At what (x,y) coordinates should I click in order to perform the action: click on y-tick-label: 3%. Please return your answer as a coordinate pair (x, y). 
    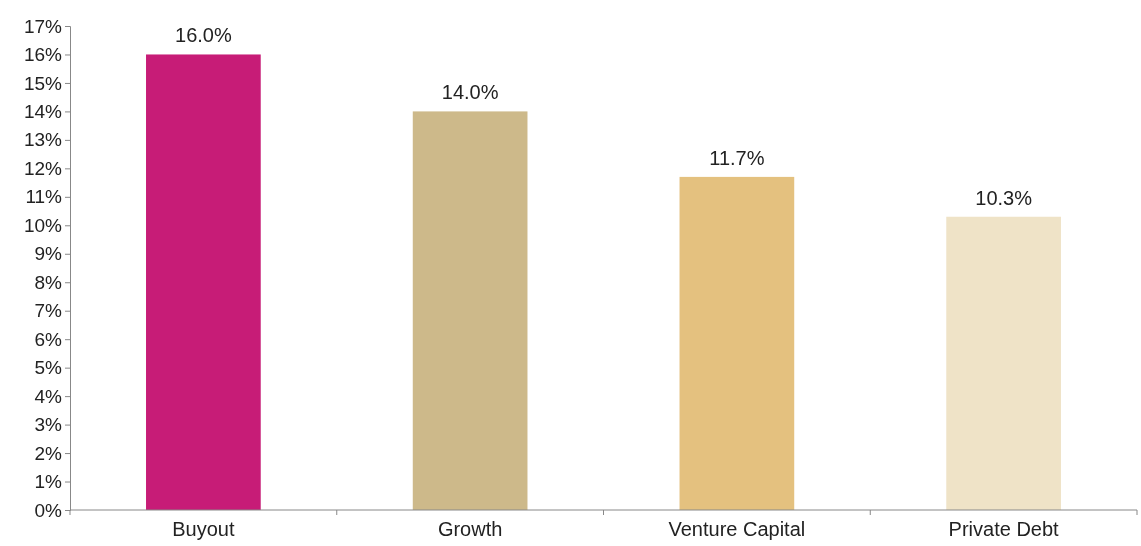
    Looking at the image, I should click on (48, 425).